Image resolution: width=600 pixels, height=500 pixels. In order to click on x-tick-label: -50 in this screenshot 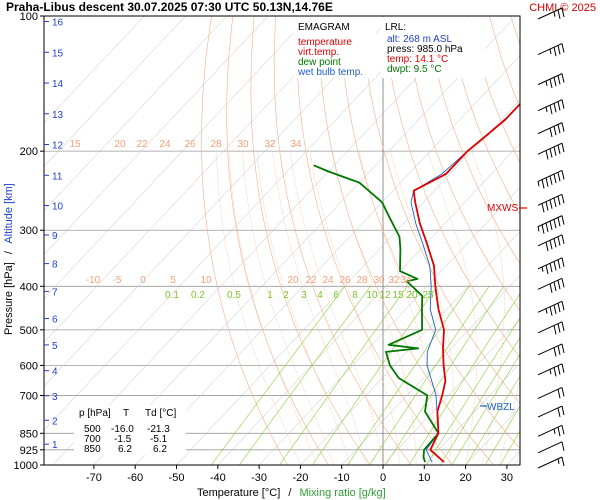, I will do `click(177, 478)`.